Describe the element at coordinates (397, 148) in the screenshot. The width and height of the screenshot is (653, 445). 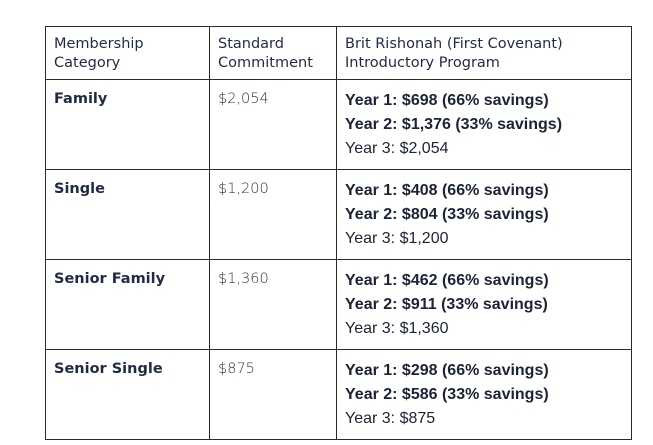
I see `year-3-price: Year 3: $2,054` at that location.